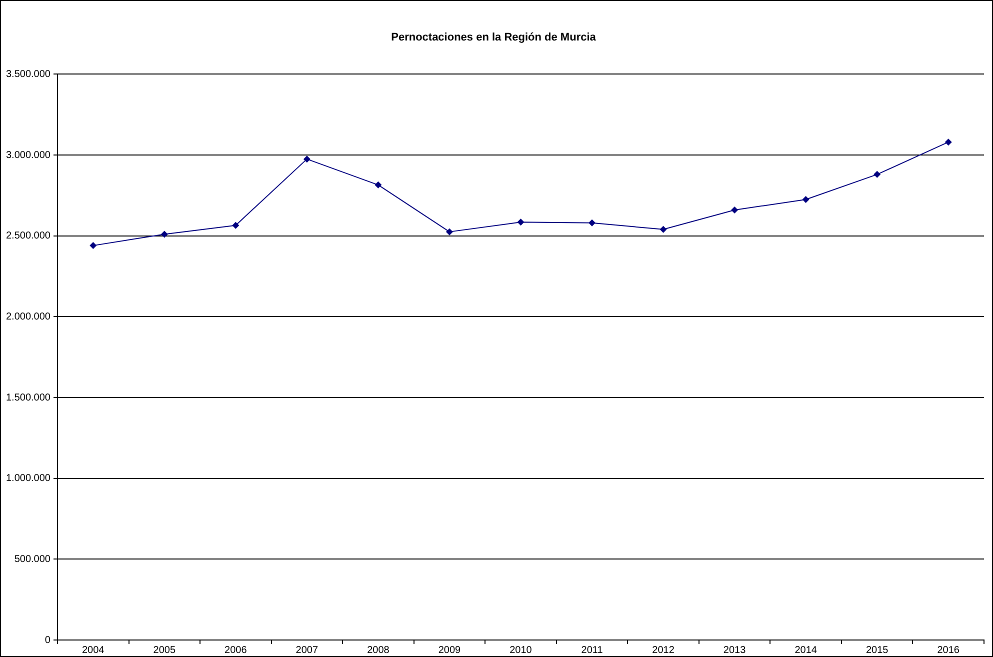  Describe the element at coordinates (521, 650) in the screenshot. I see `x-tick-label: 2010` at that location.